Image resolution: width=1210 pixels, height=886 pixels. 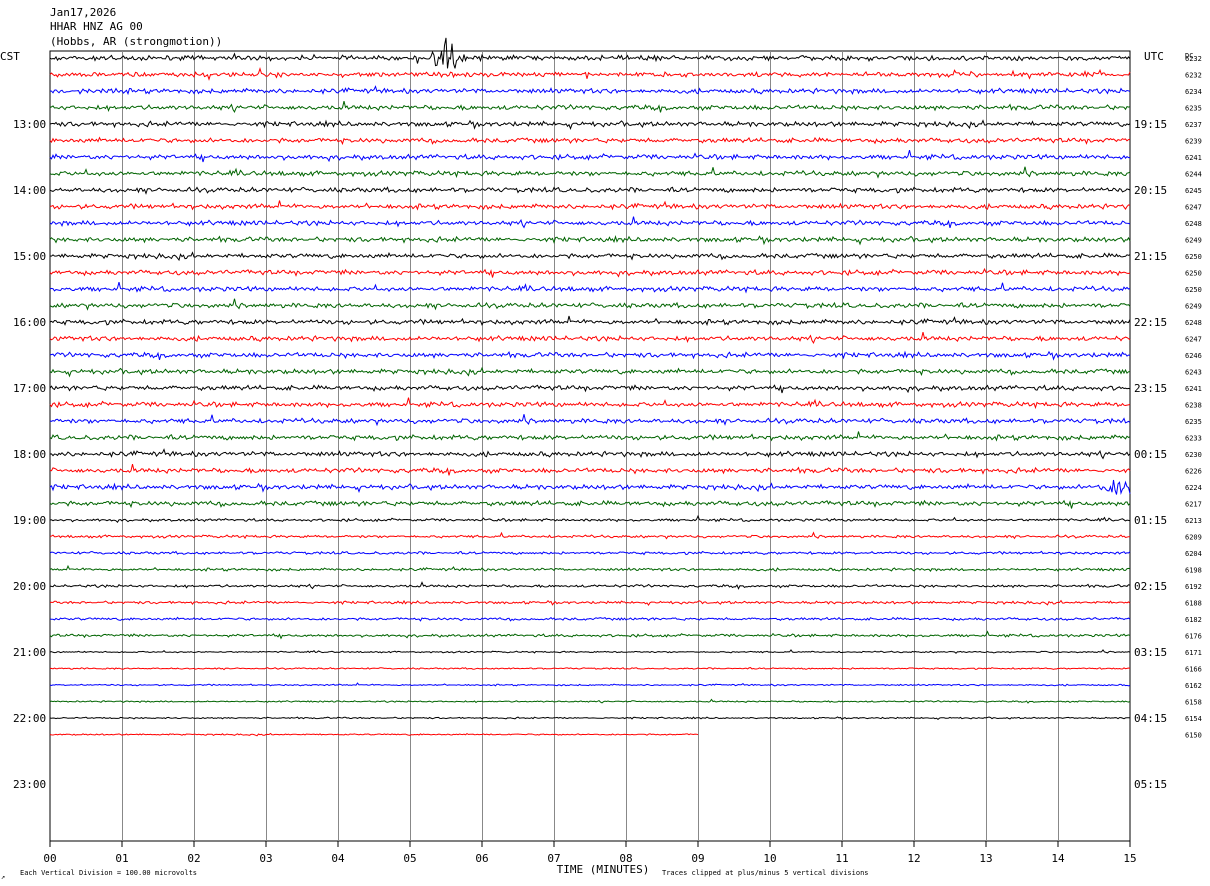 I want to click on x-tick-label: 06, so click(x=481, y=858).